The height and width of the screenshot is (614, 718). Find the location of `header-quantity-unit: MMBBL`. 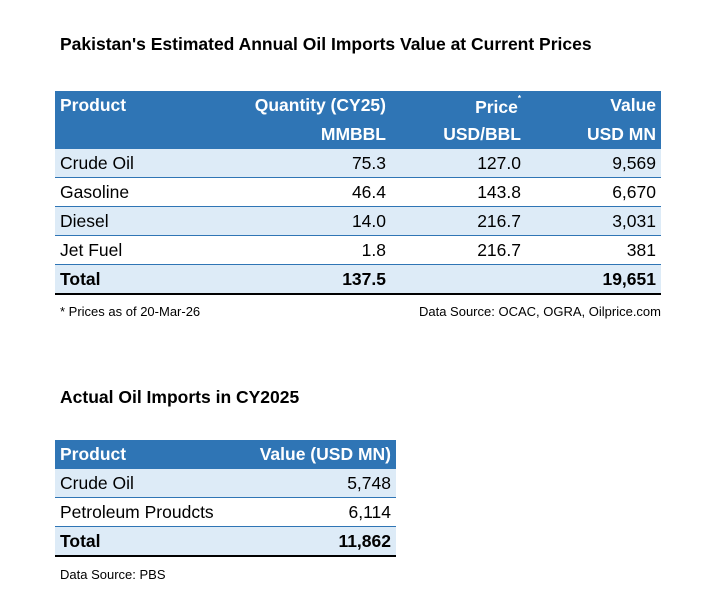

header-quantity-unit: MMBBL is located at coordinates (300, 134).